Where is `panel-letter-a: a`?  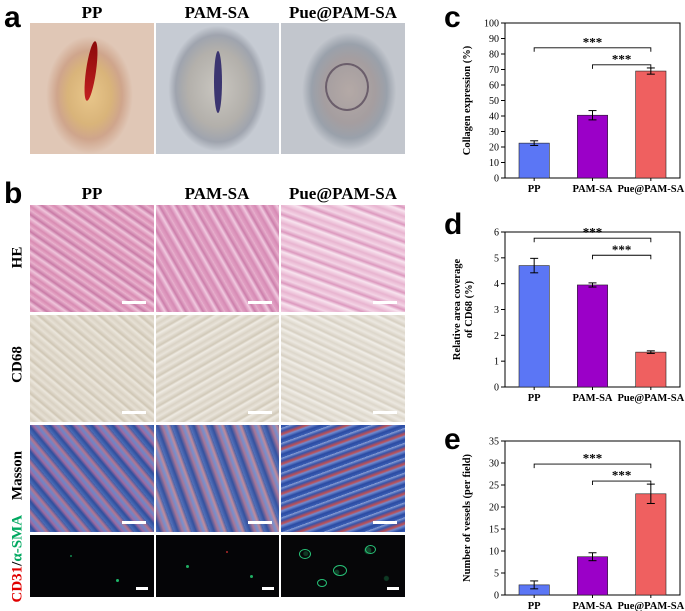
panel-letter-a: a is located at coordinates (12, 17).